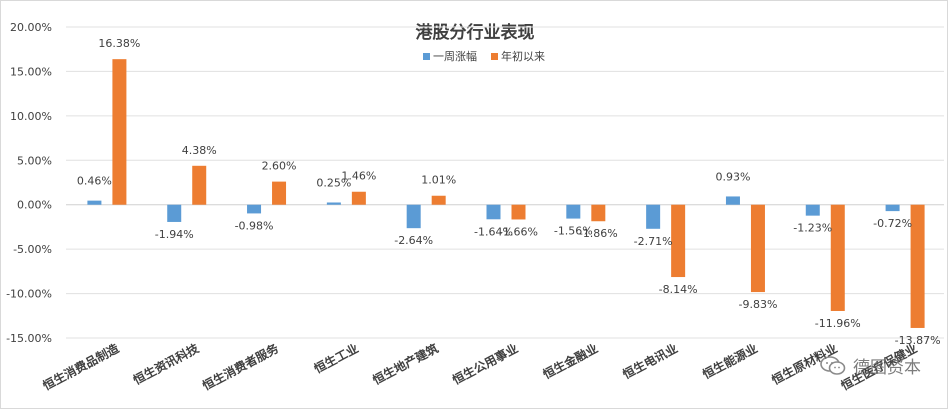  Describe the element at coordinates (493, 231) in the screenshot. I see `data-label: -1.64%` at that location.